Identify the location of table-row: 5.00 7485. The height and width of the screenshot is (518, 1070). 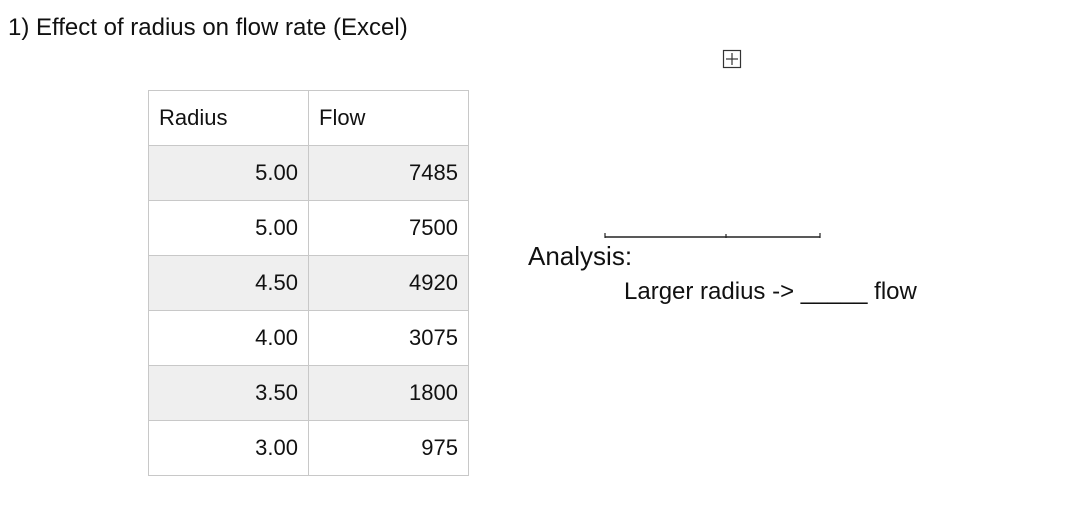
(308, 173).